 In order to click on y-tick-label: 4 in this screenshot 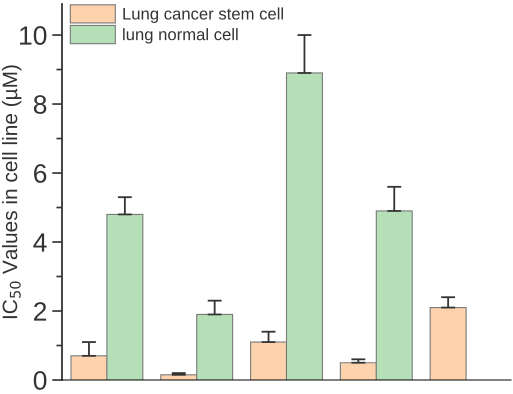, I will do `click(40, 242)`.